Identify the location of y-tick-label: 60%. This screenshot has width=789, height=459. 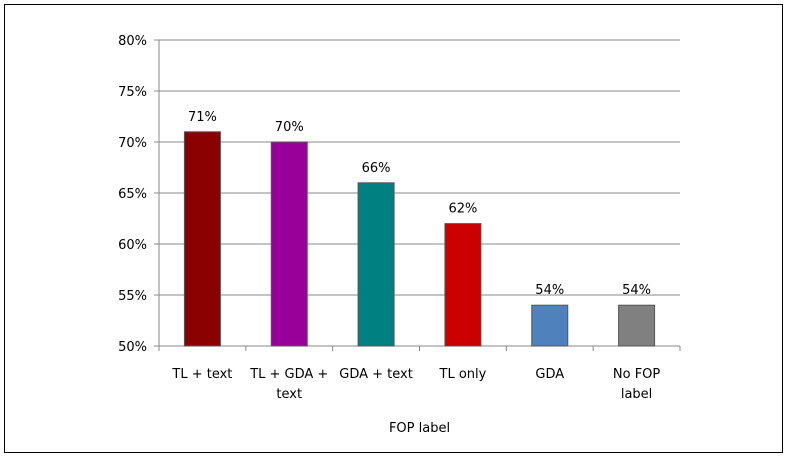
(132, 245).